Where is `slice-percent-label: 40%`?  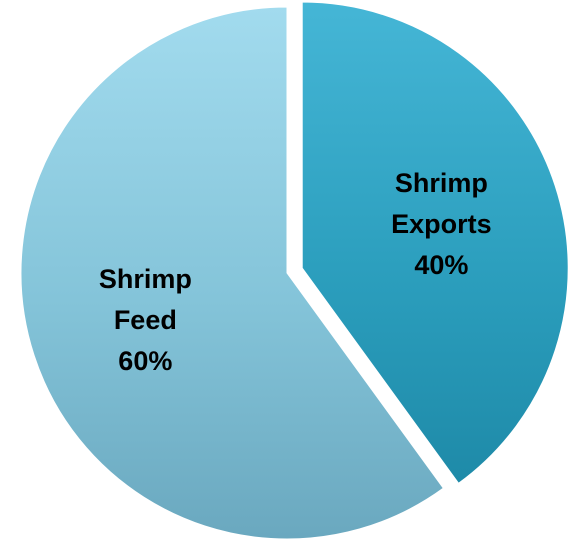 slice-percent-label: 40% is located at coordinates (441, 265).